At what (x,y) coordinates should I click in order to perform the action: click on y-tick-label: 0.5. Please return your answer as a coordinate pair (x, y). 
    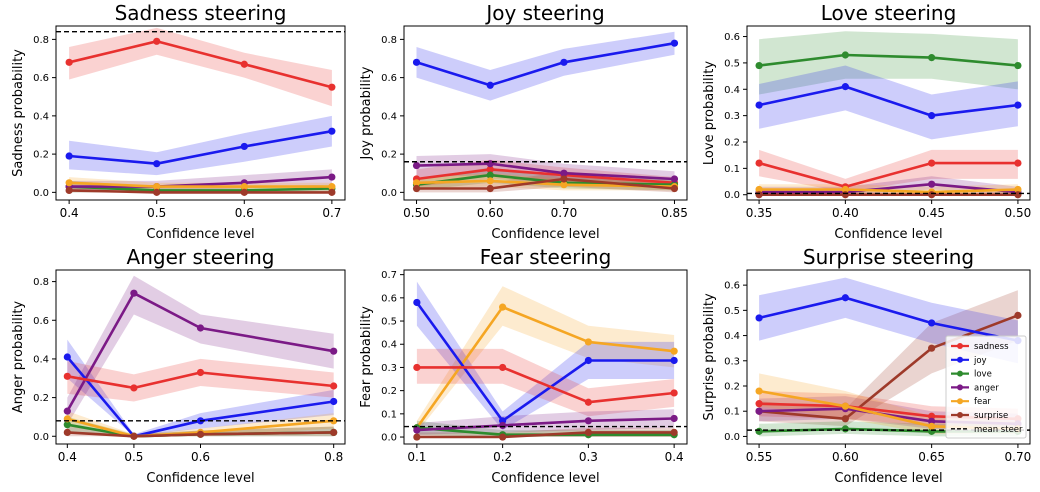
    Looking at the image, I should click on (732, 63).